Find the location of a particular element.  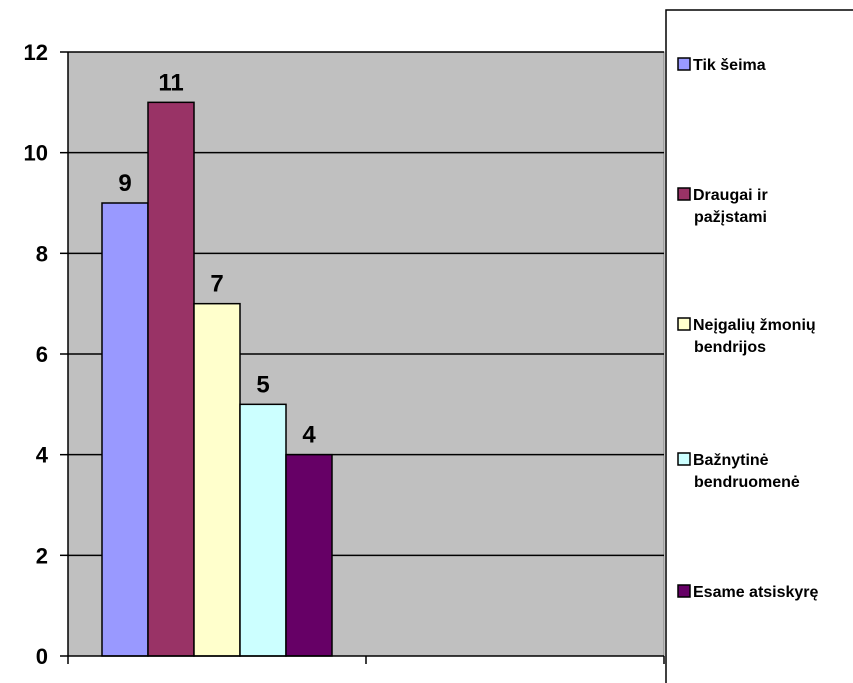

legend-label-4: Bažnytinė is located at coordinates (731, 460).